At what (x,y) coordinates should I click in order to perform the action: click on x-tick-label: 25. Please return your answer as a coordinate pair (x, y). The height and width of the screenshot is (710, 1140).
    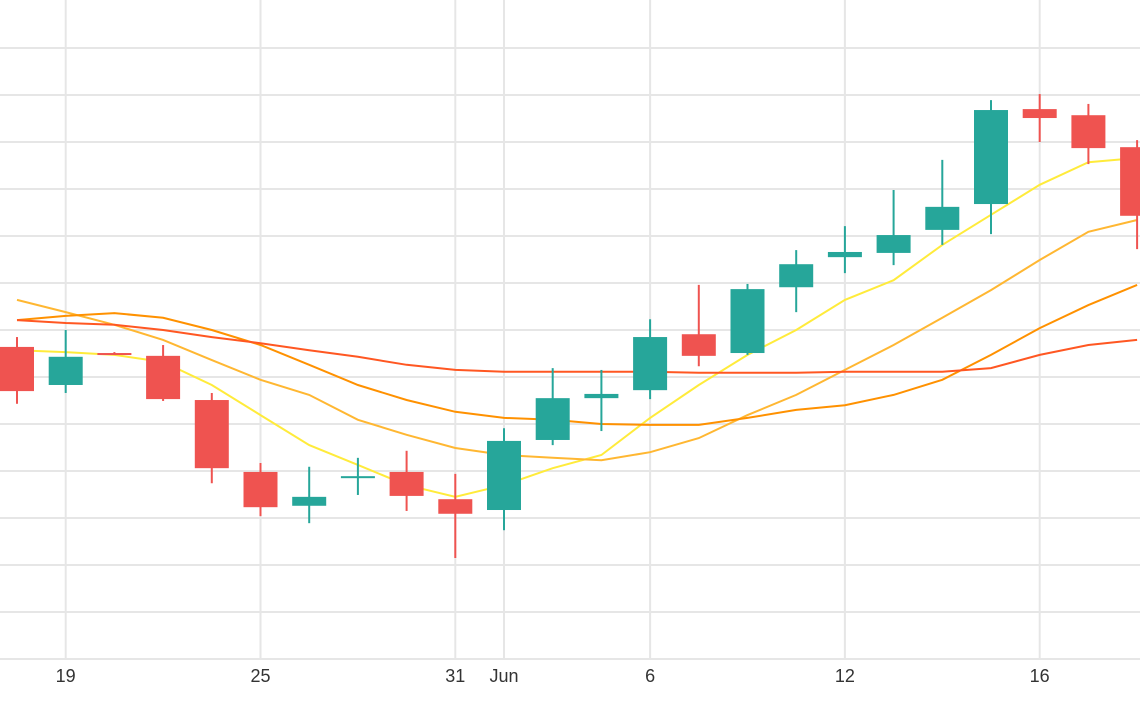
    Looking at the image, I should click on (260, 676).